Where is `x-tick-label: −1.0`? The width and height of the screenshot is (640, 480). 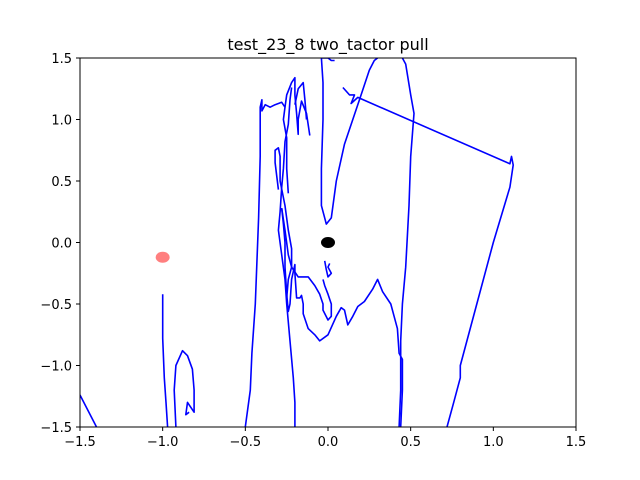 x-tick-label: −1.0 is located at coordinates (163, 442).